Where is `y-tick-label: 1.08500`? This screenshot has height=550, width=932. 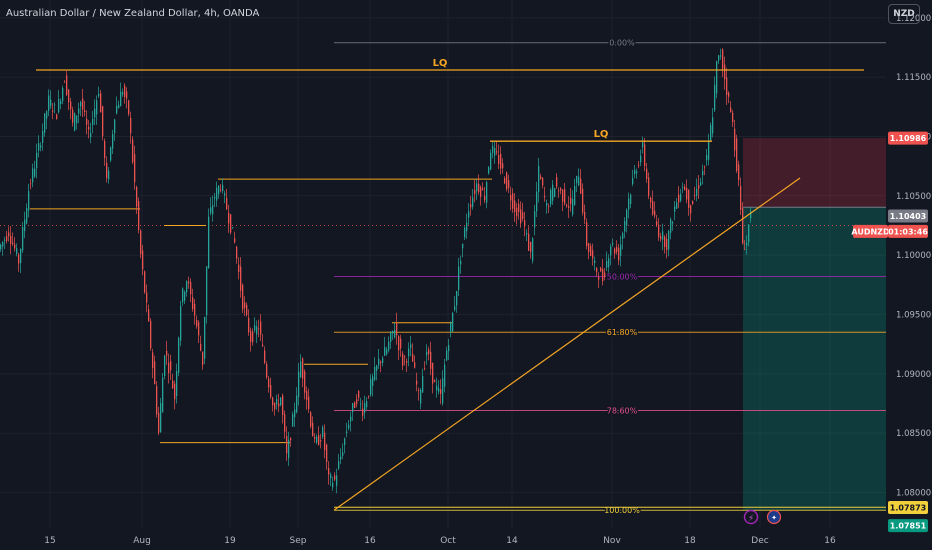 y-tick-label: 1.08500 is located at coordinates (913, 434).